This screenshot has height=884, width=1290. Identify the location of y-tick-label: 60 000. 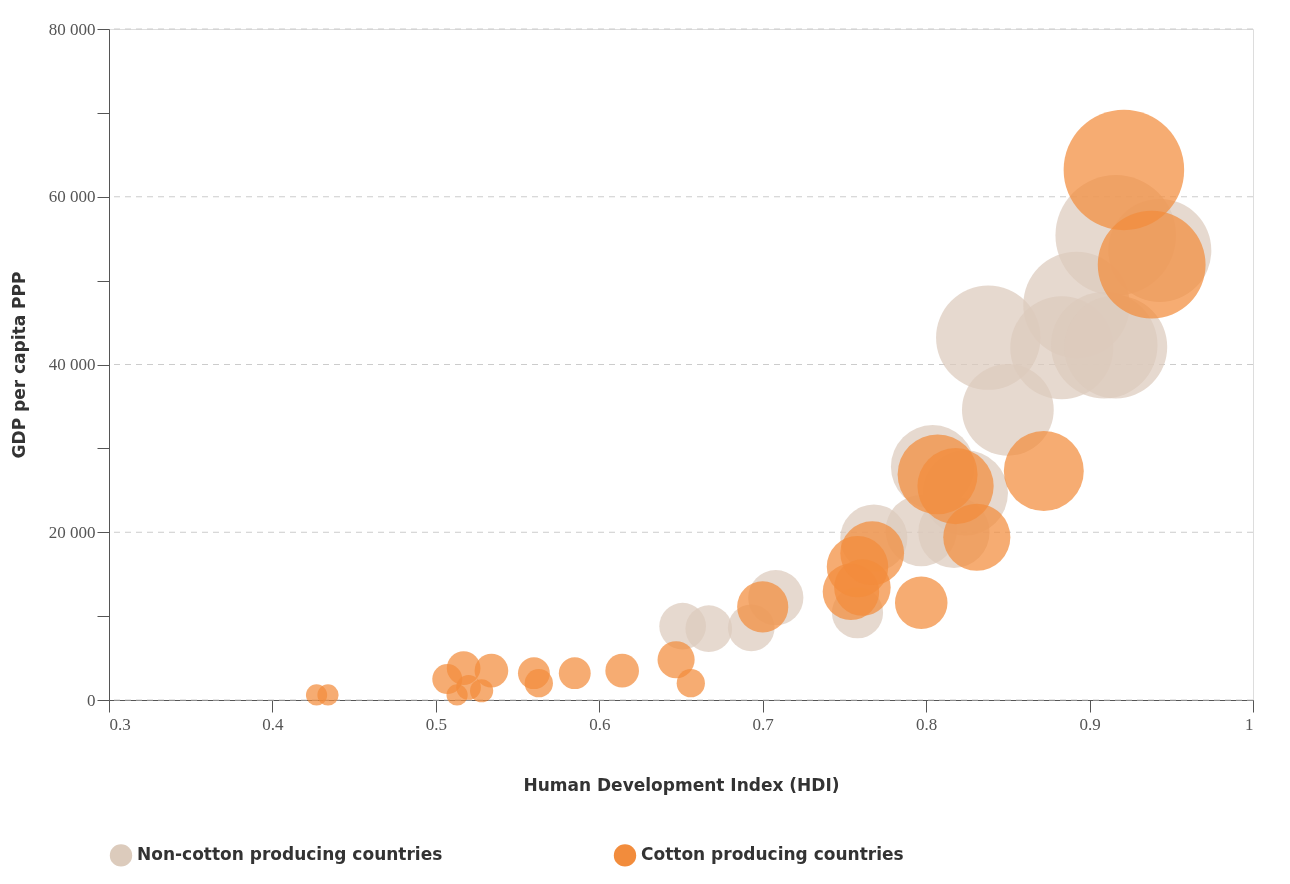
(72, 197).